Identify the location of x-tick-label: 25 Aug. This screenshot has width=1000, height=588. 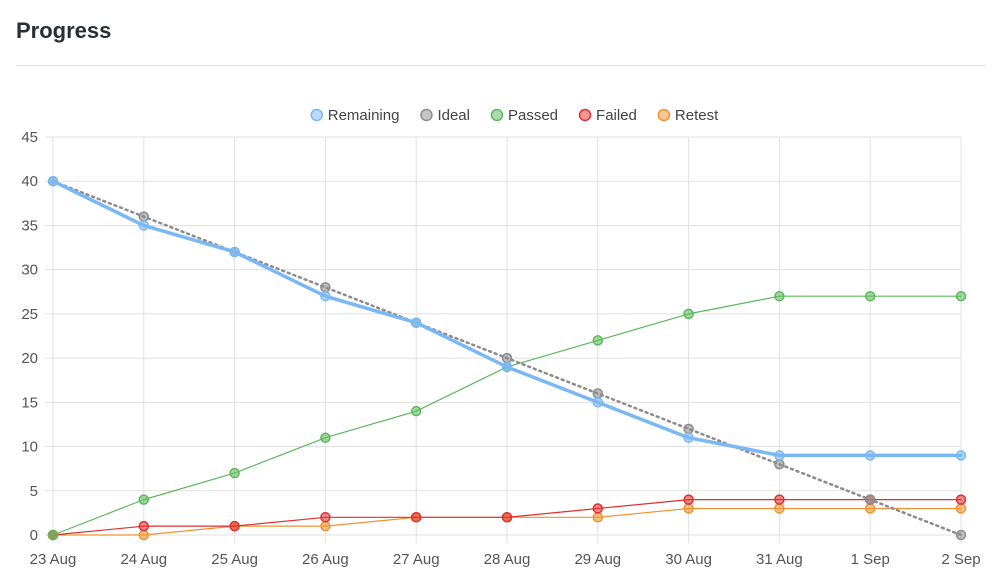
(234, 559).